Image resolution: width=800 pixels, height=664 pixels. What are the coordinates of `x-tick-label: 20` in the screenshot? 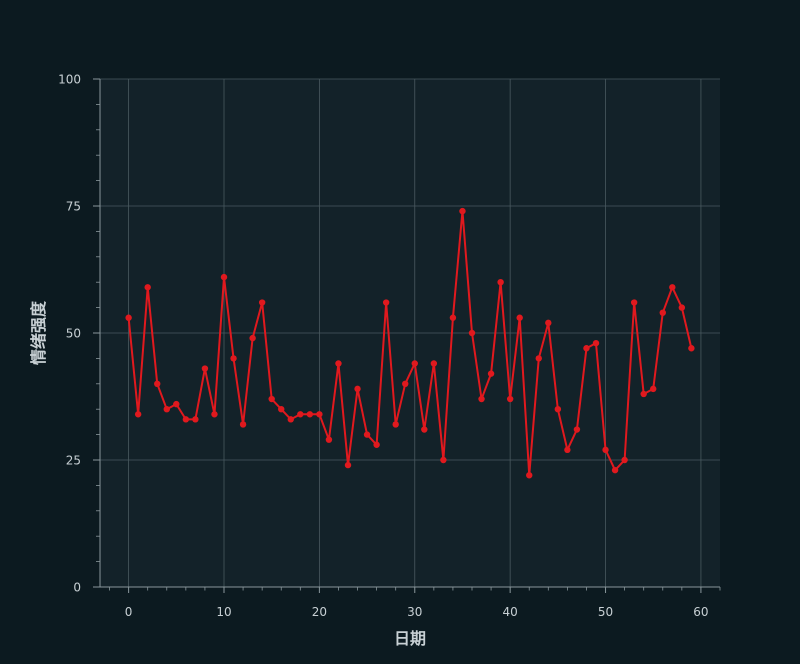 It's located at (319, 612).